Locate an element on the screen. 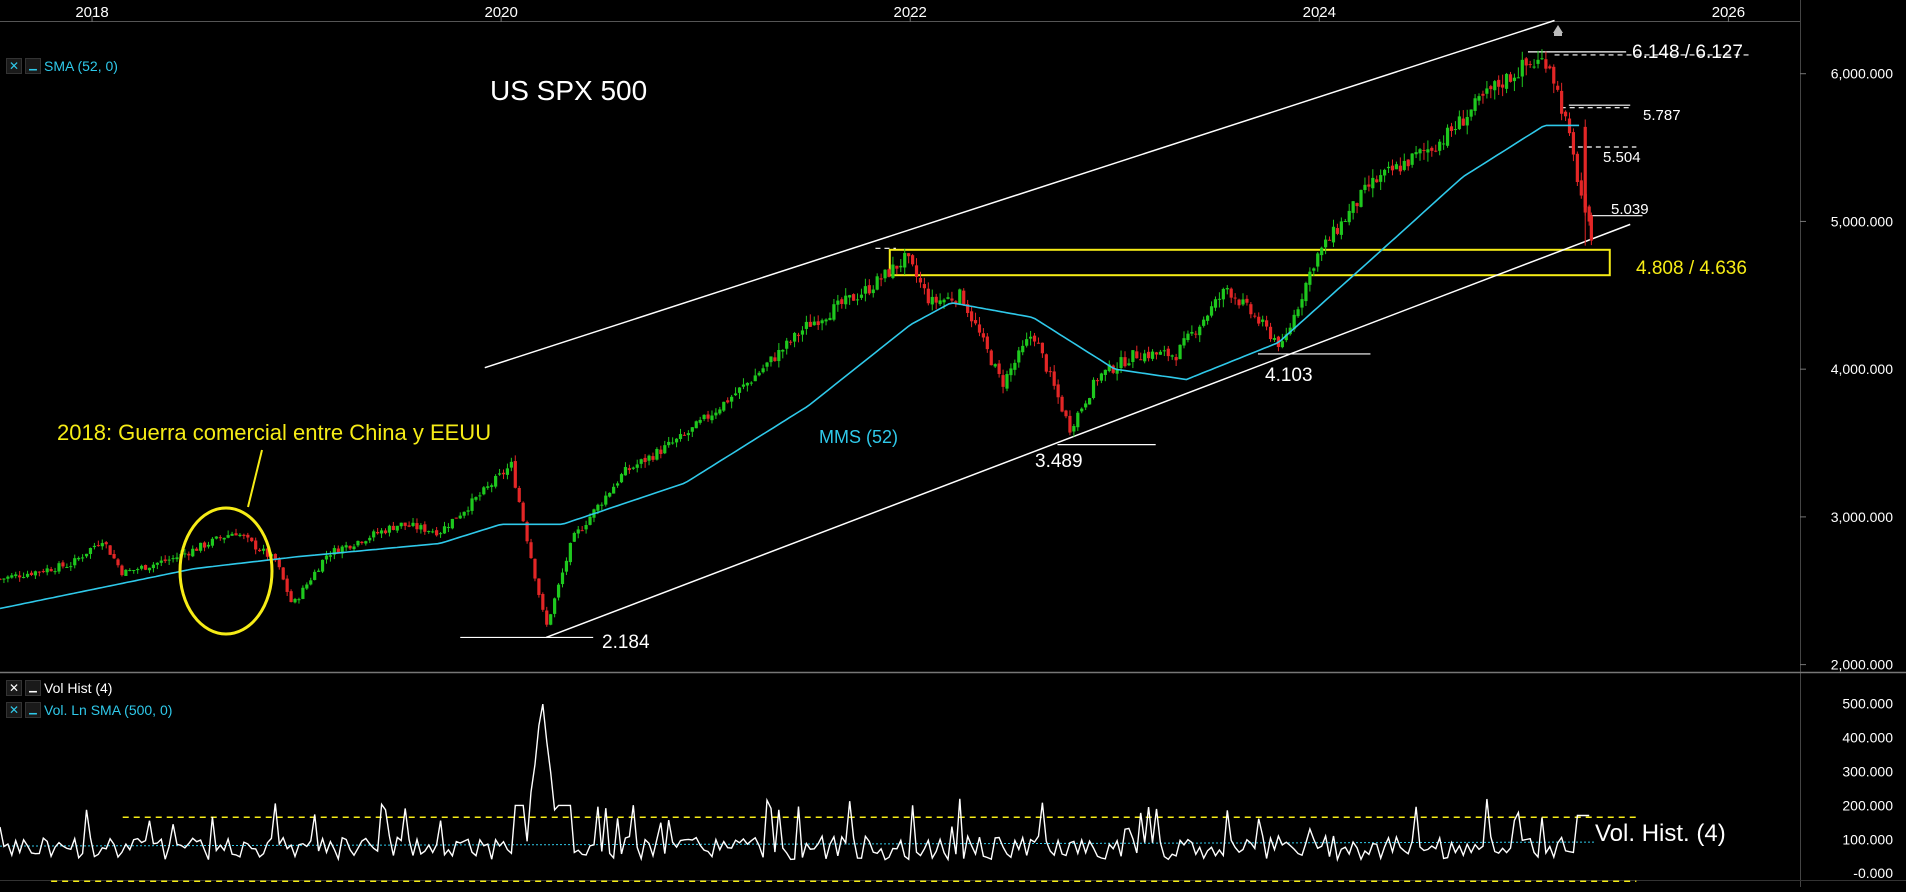  x-tick-label: 2018 is located at coordinates (91, 12).